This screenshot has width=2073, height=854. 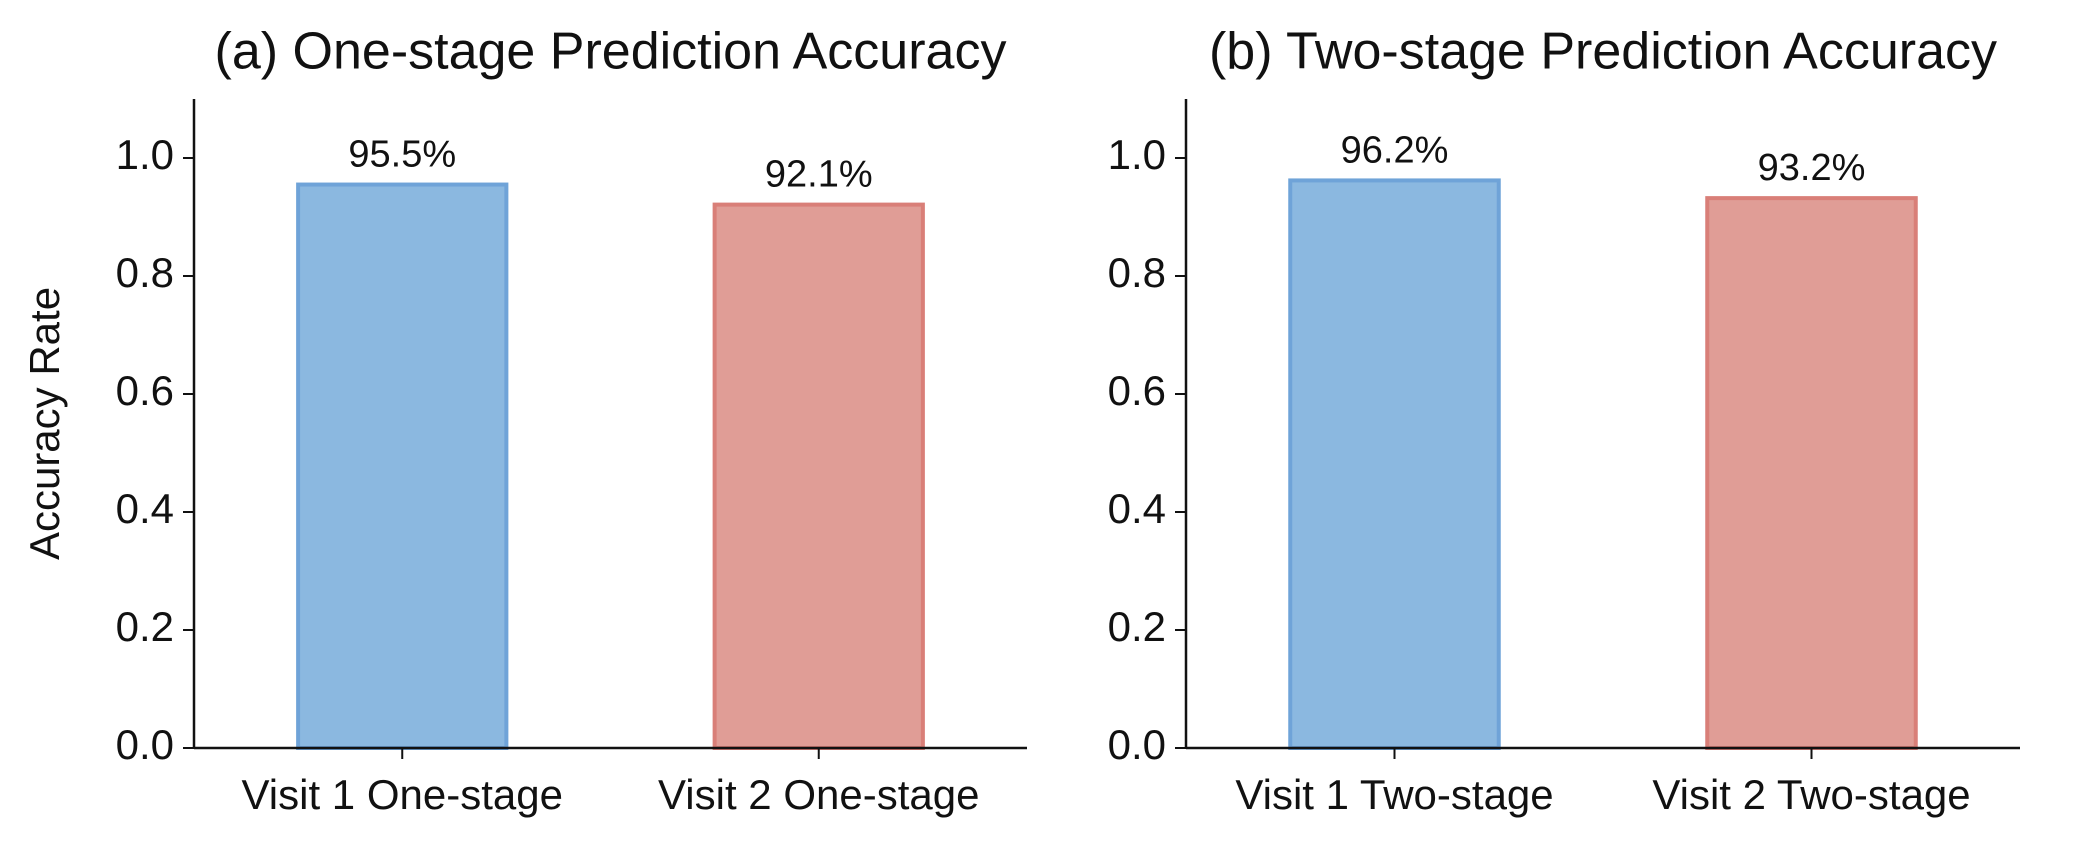 I want to click on x-tick-label: Visit 1 One-stage, so click(x=402, y=794).